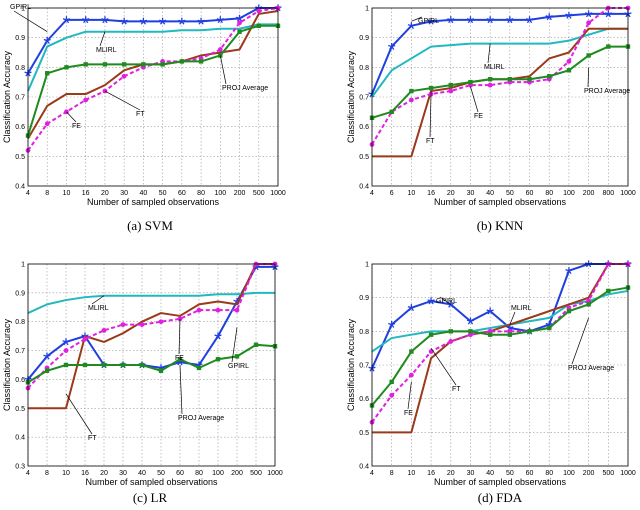  What do you see at coordinates (456, 389) in the screenshot?
I see `annotation-ft: FT` at bounding box center [456, 389].